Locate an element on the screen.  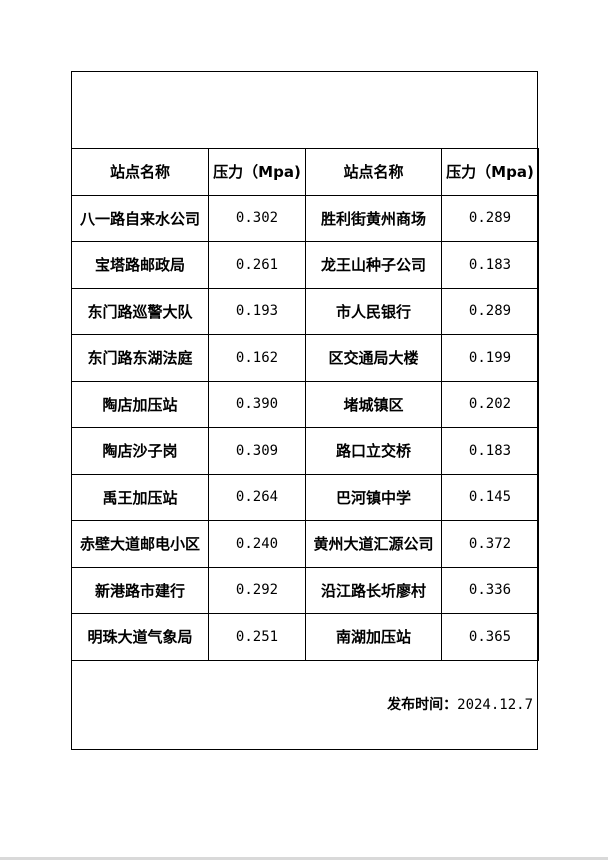
station-name-cell: 陶店沙子岗 is located at coordinates (140, 451).